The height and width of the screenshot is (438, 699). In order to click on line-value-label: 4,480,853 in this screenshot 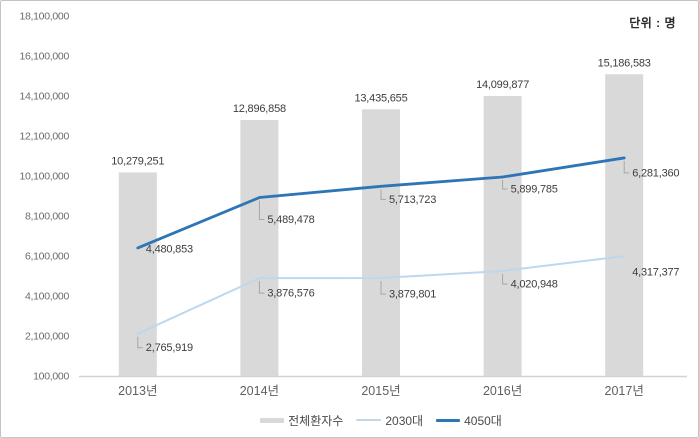, I will do `click(169, 249)`.